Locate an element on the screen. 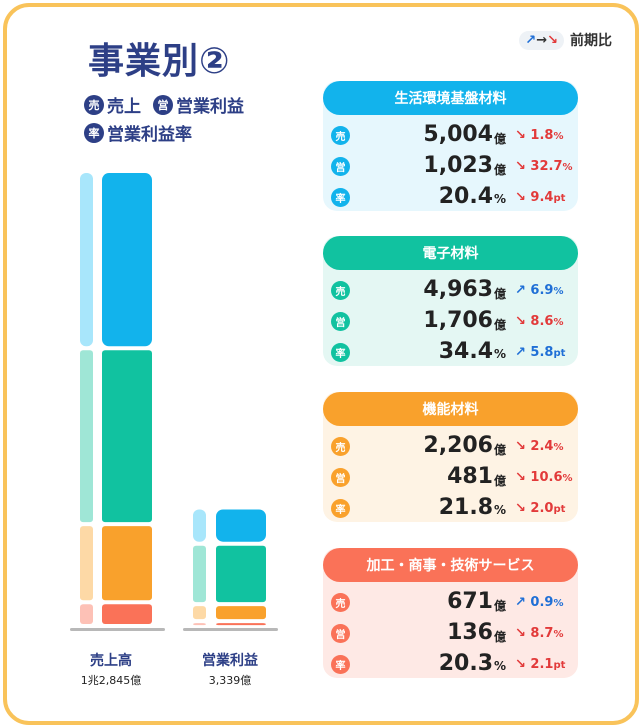  page-title: 事業別② is located at coordinates (159, 61).